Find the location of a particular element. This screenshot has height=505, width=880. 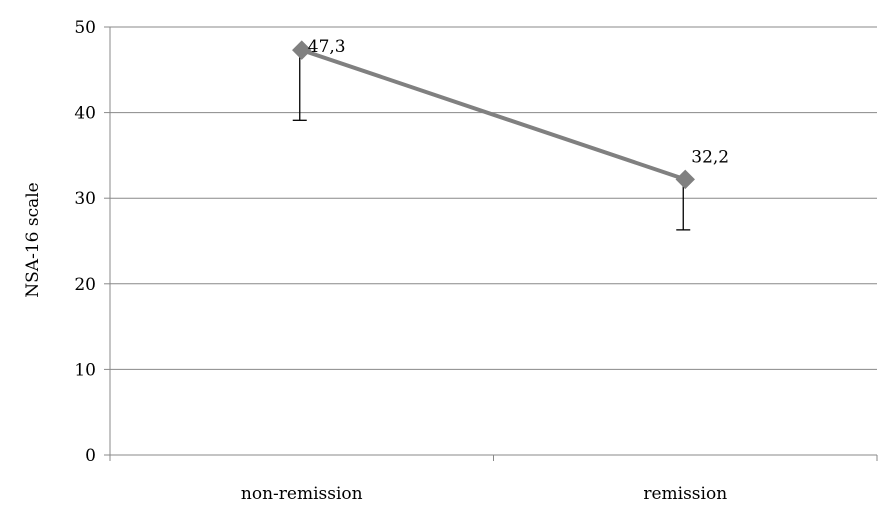

data-label: 32,2 is located at coordinates (710, 157).